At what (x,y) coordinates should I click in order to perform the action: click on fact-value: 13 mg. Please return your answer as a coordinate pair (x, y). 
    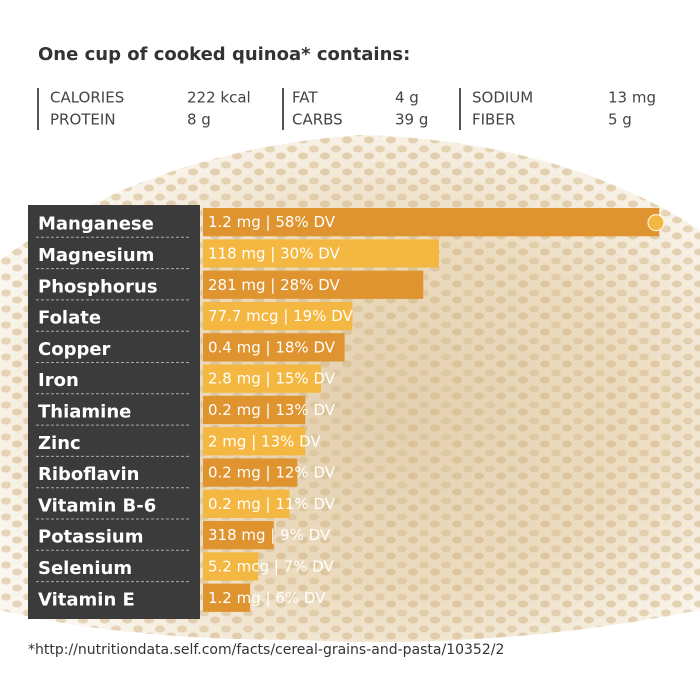
    Looking at the image, I should click on (632, 98).